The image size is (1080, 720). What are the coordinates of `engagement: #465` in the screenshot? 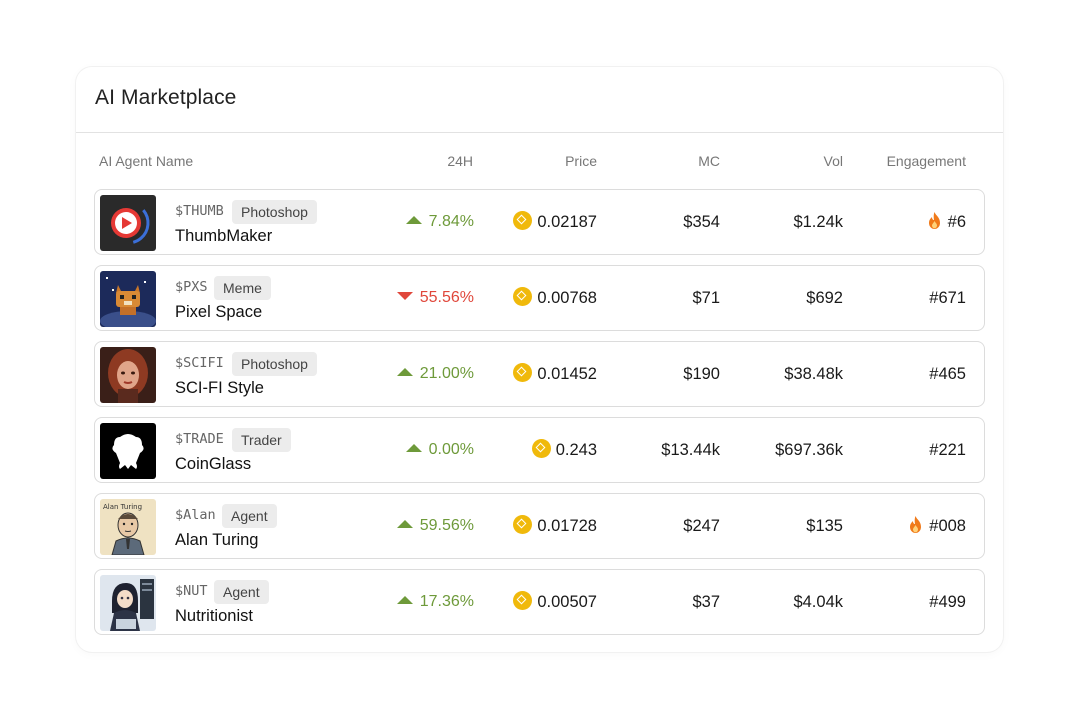 It's located at (947, 374).